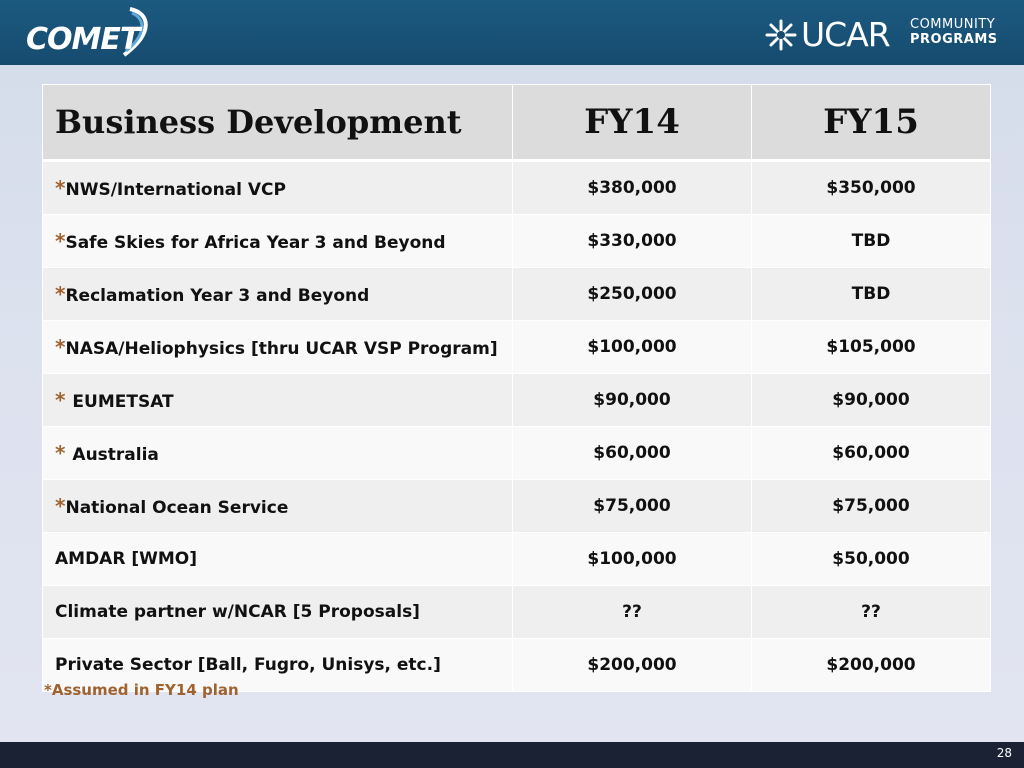  Describe the element at coordinates (871, 506) in the screenshot. I see `fy15-value: $75,000` at that location.